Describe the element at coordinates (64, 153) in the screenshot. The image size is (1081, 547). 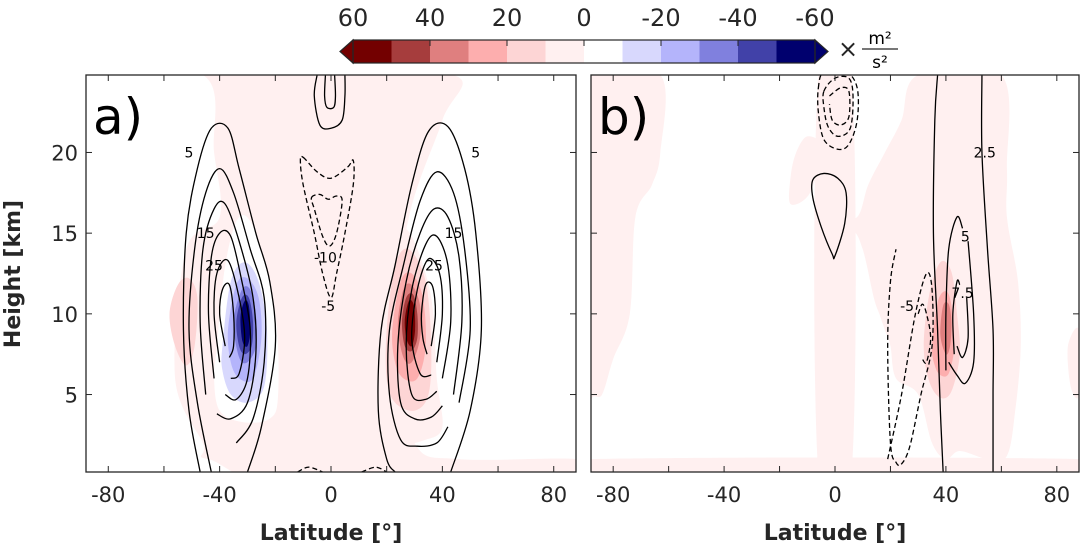
I see `y-tick-label: 20` at that location.